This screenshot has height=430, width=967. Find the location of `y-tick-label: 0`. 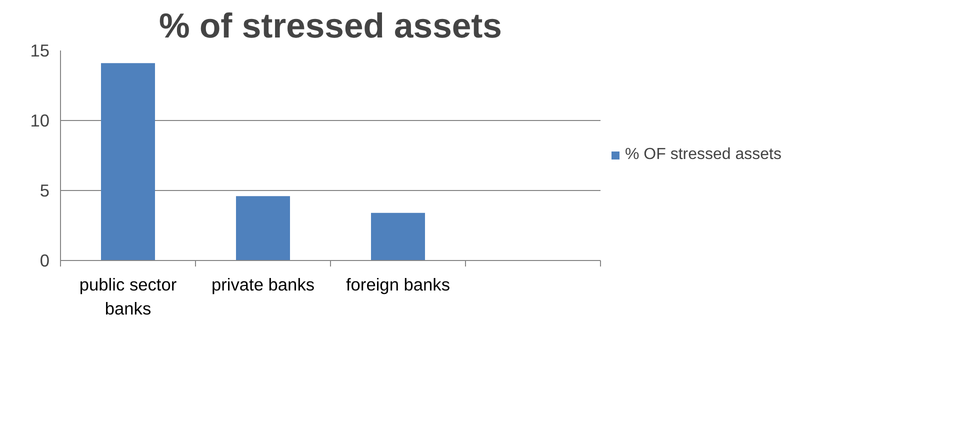

y-tick-label: 0 is located at coordinates (45, 260).